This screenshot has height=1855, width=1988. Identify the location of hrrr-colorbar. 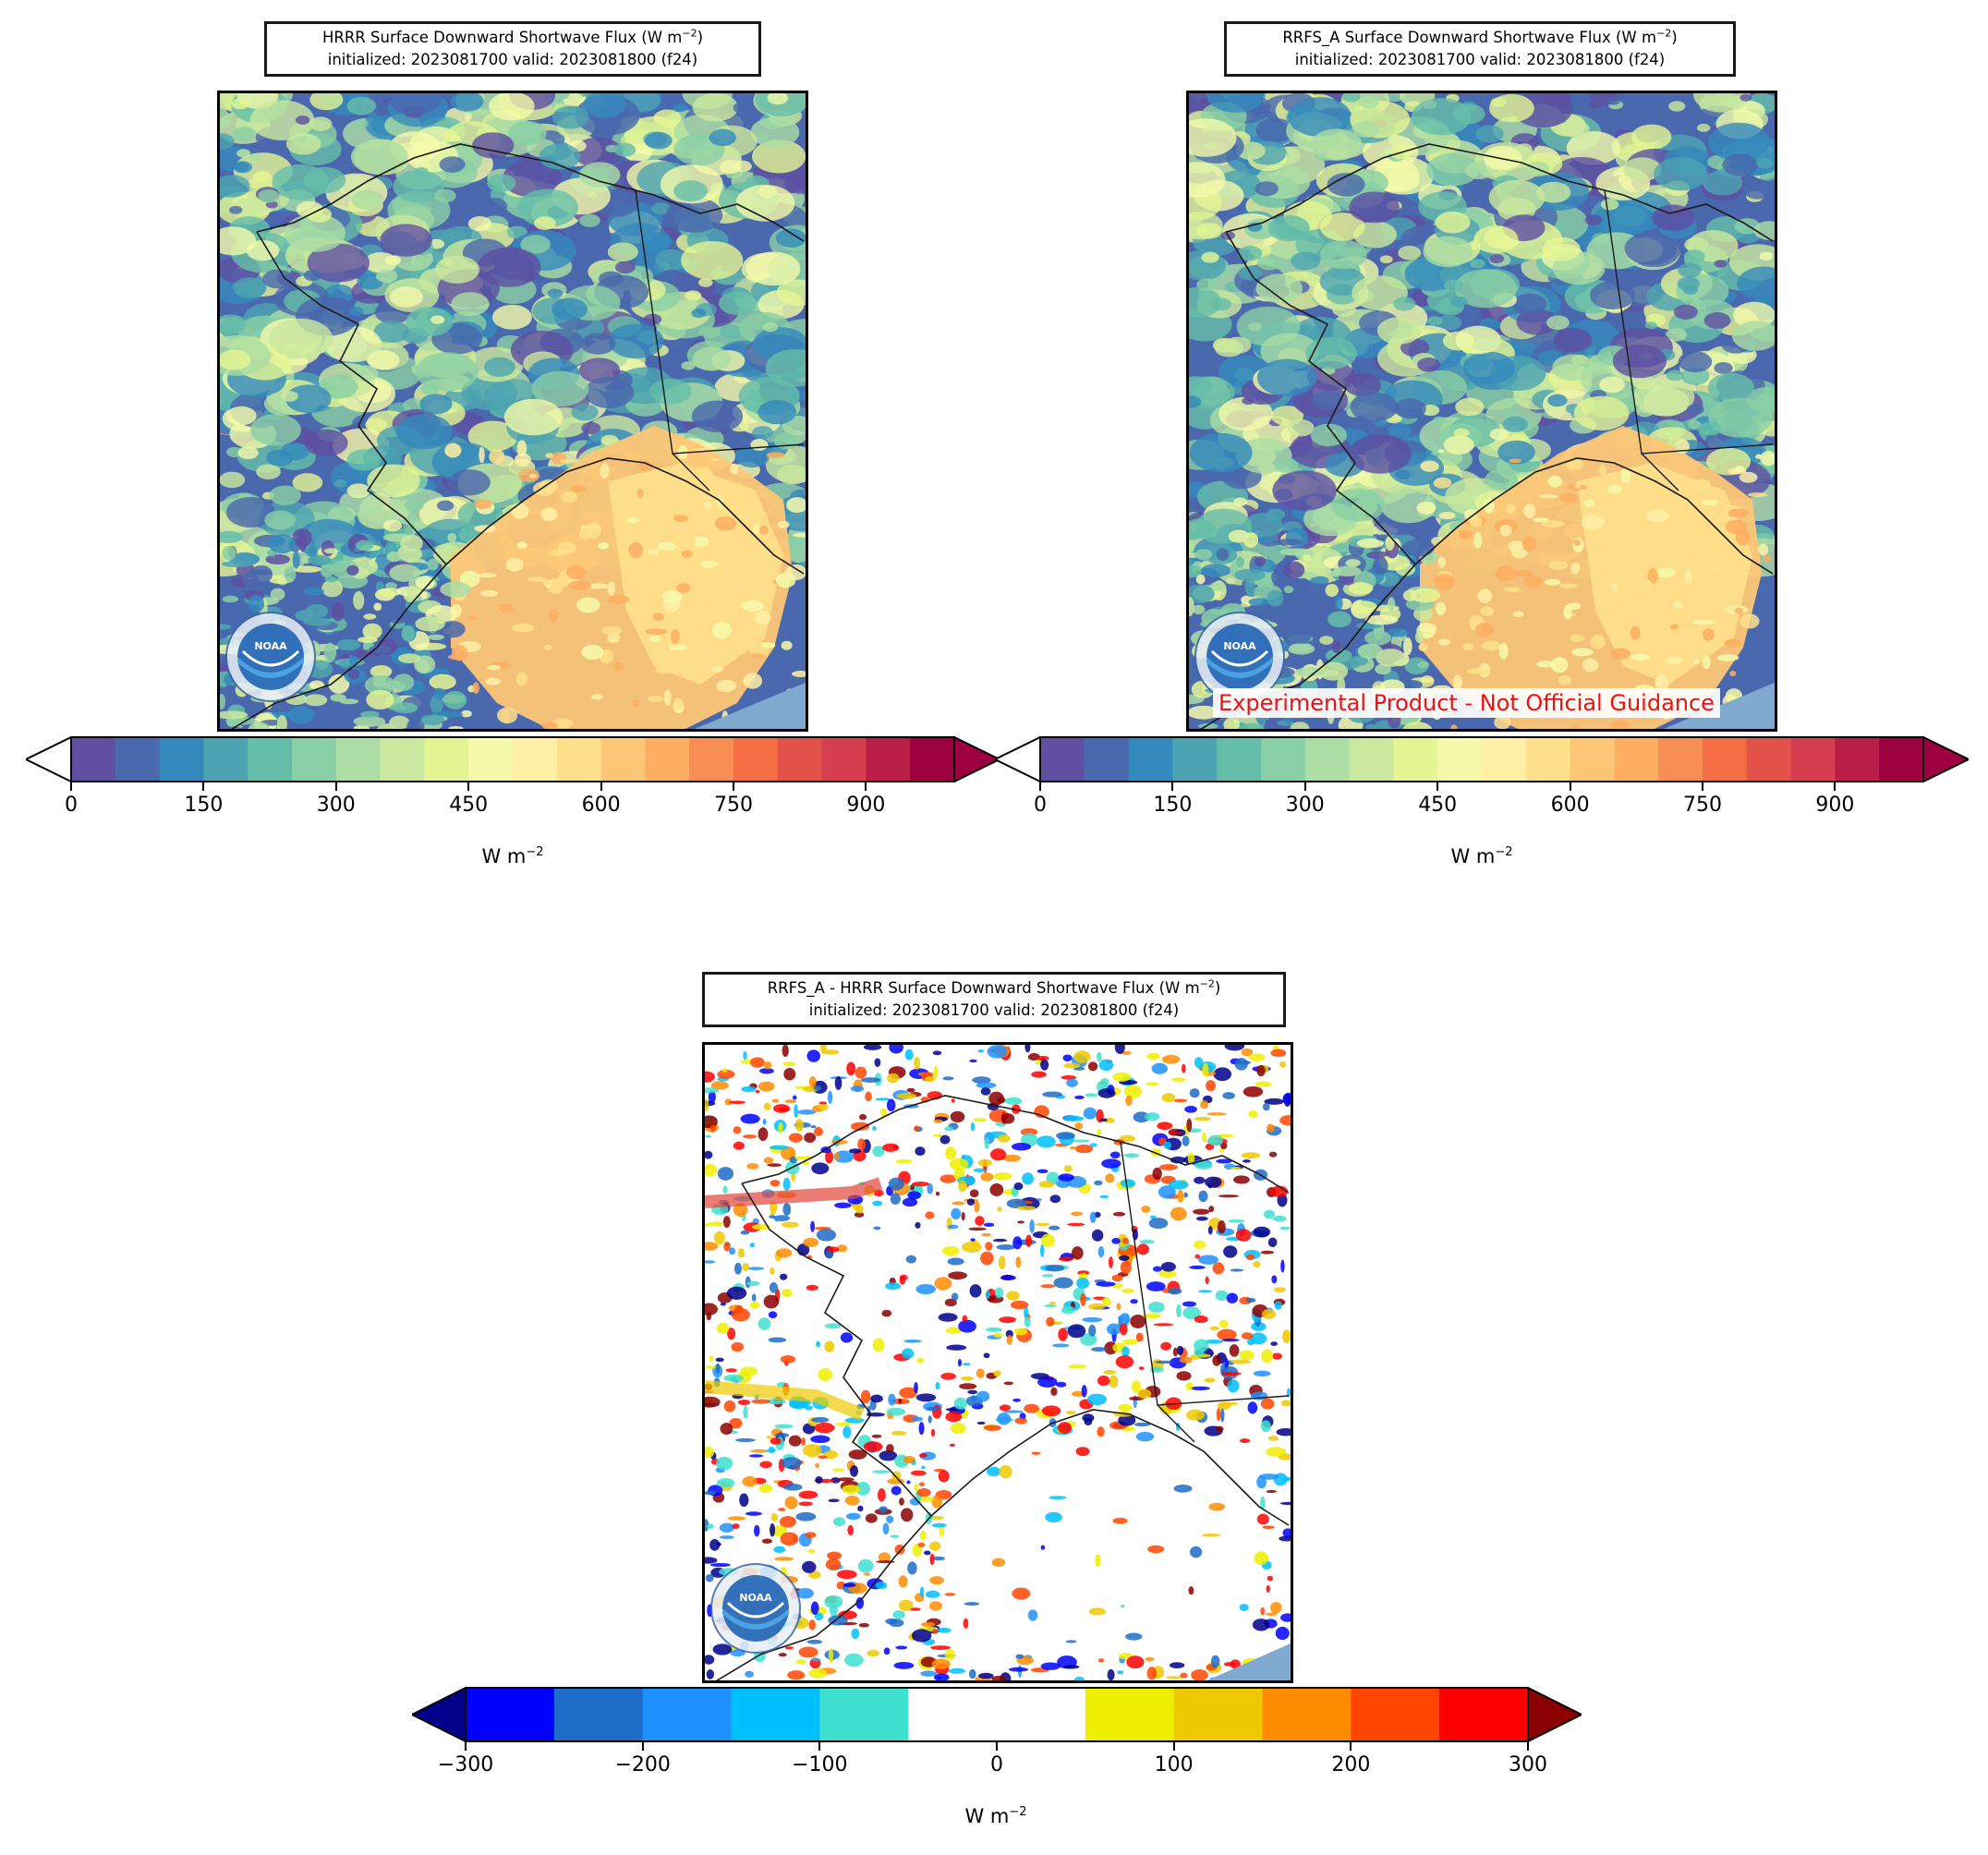
(512, 759).